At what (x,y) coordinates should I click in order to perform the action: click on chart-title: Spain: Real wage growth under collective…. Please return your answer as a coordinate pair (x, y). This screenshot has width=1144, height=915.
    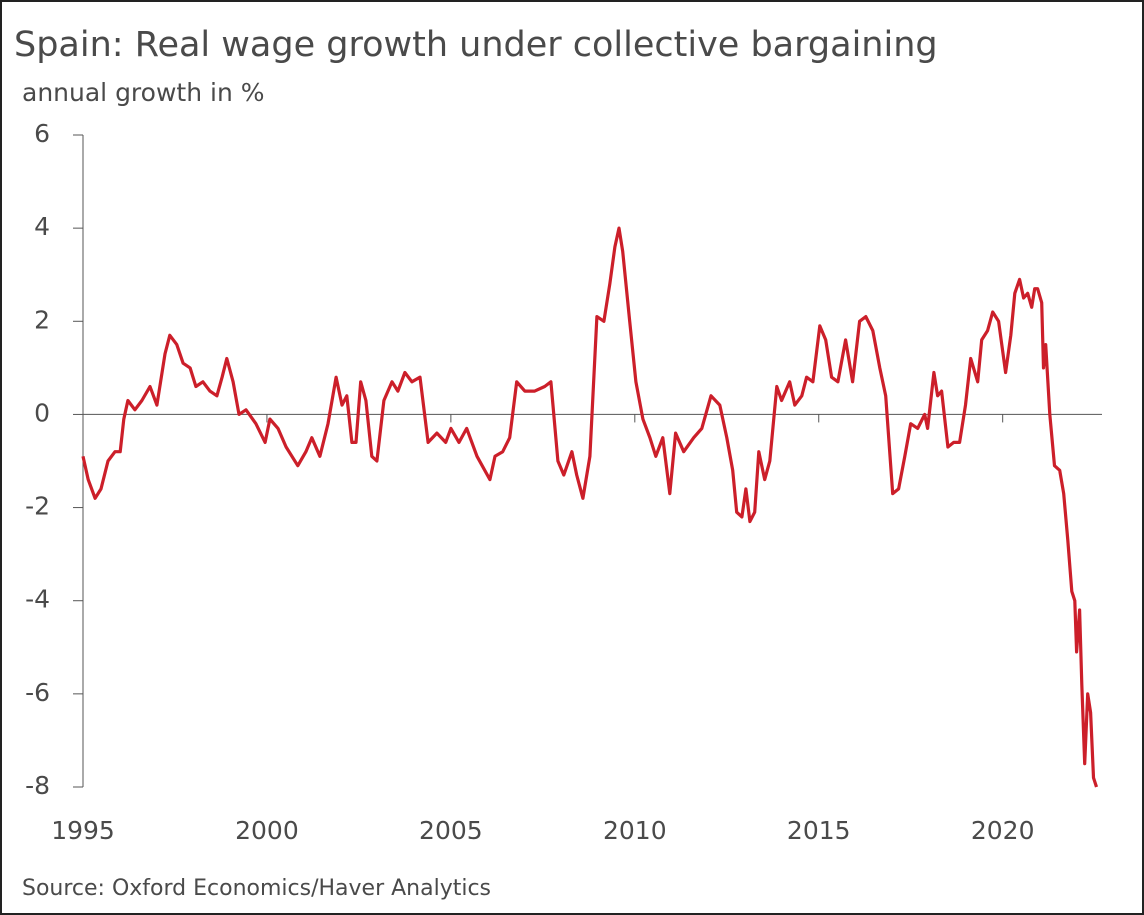
    Looking at the image, I should click on (476, 45).